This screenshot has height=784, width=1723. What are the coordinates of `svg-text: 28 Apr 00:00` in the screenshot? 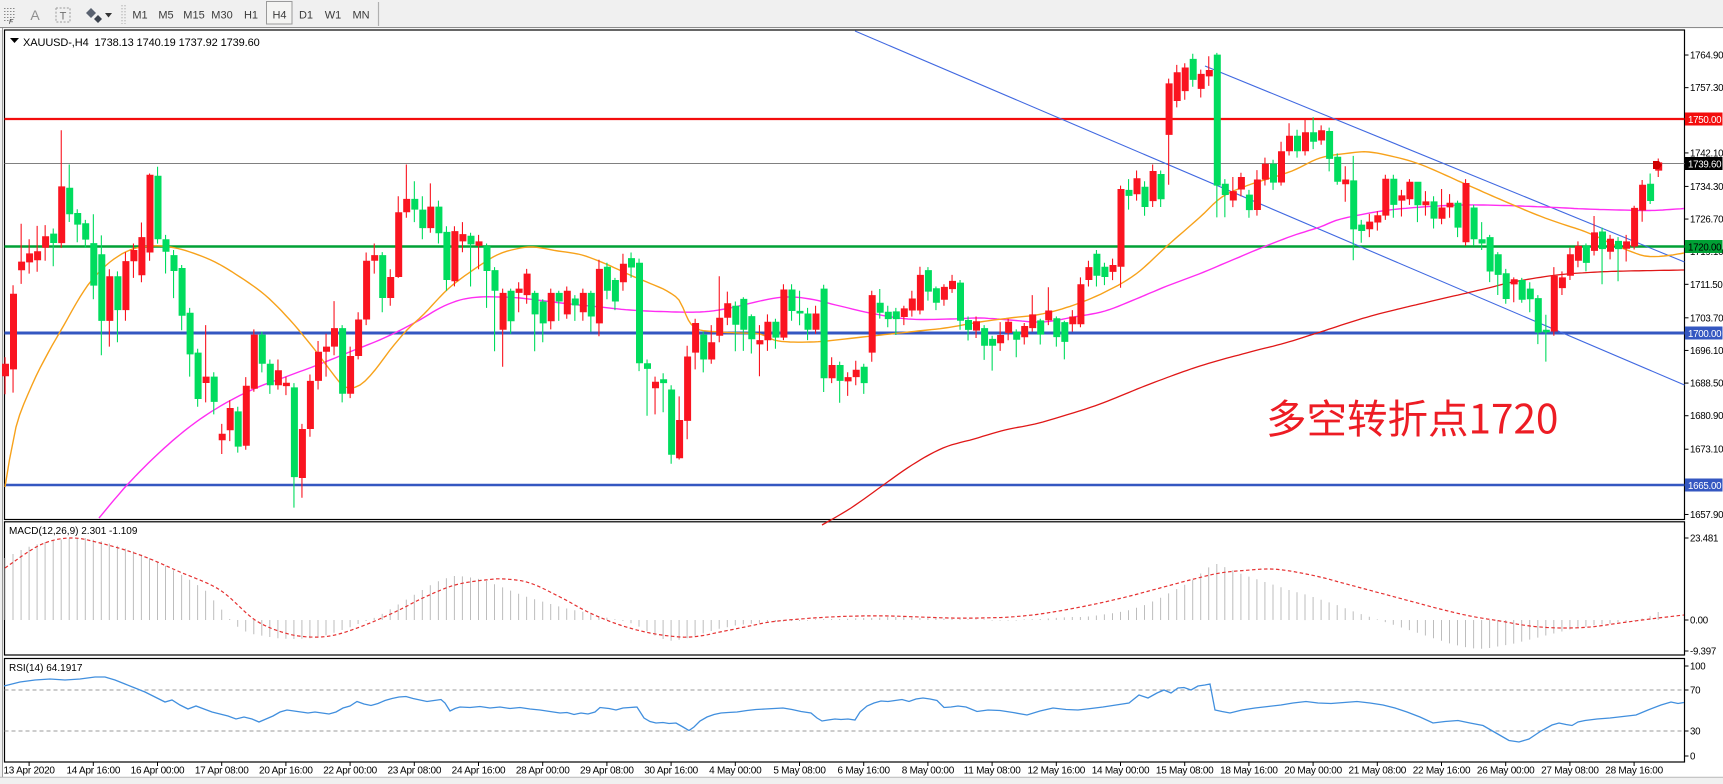 It's located at (543, 771).